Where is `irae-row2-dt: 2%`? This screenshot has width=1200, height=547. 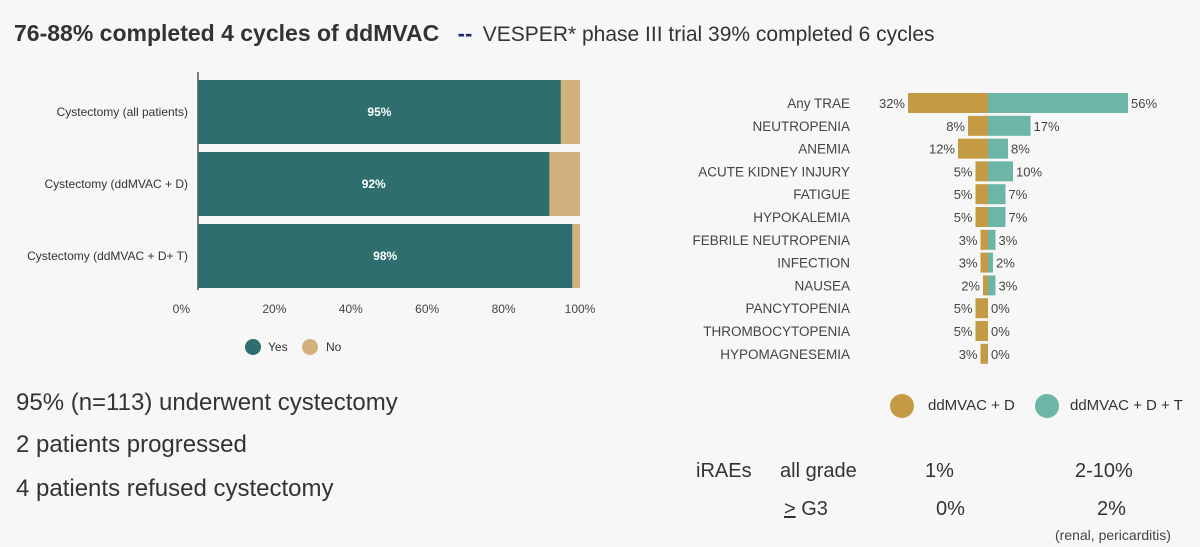 irae-row2-dt: 2% is located at coordinates (1111, 509).